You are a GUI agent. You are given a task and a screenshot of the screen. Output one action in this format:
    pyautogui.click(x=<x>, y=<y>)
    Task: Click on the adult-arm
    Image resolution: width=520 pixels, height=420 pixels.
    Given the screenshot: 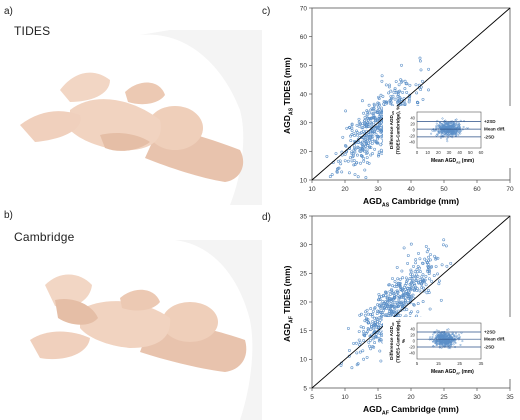 What is the action you would take?
    pyautogui.click(x=193, y=347)
    